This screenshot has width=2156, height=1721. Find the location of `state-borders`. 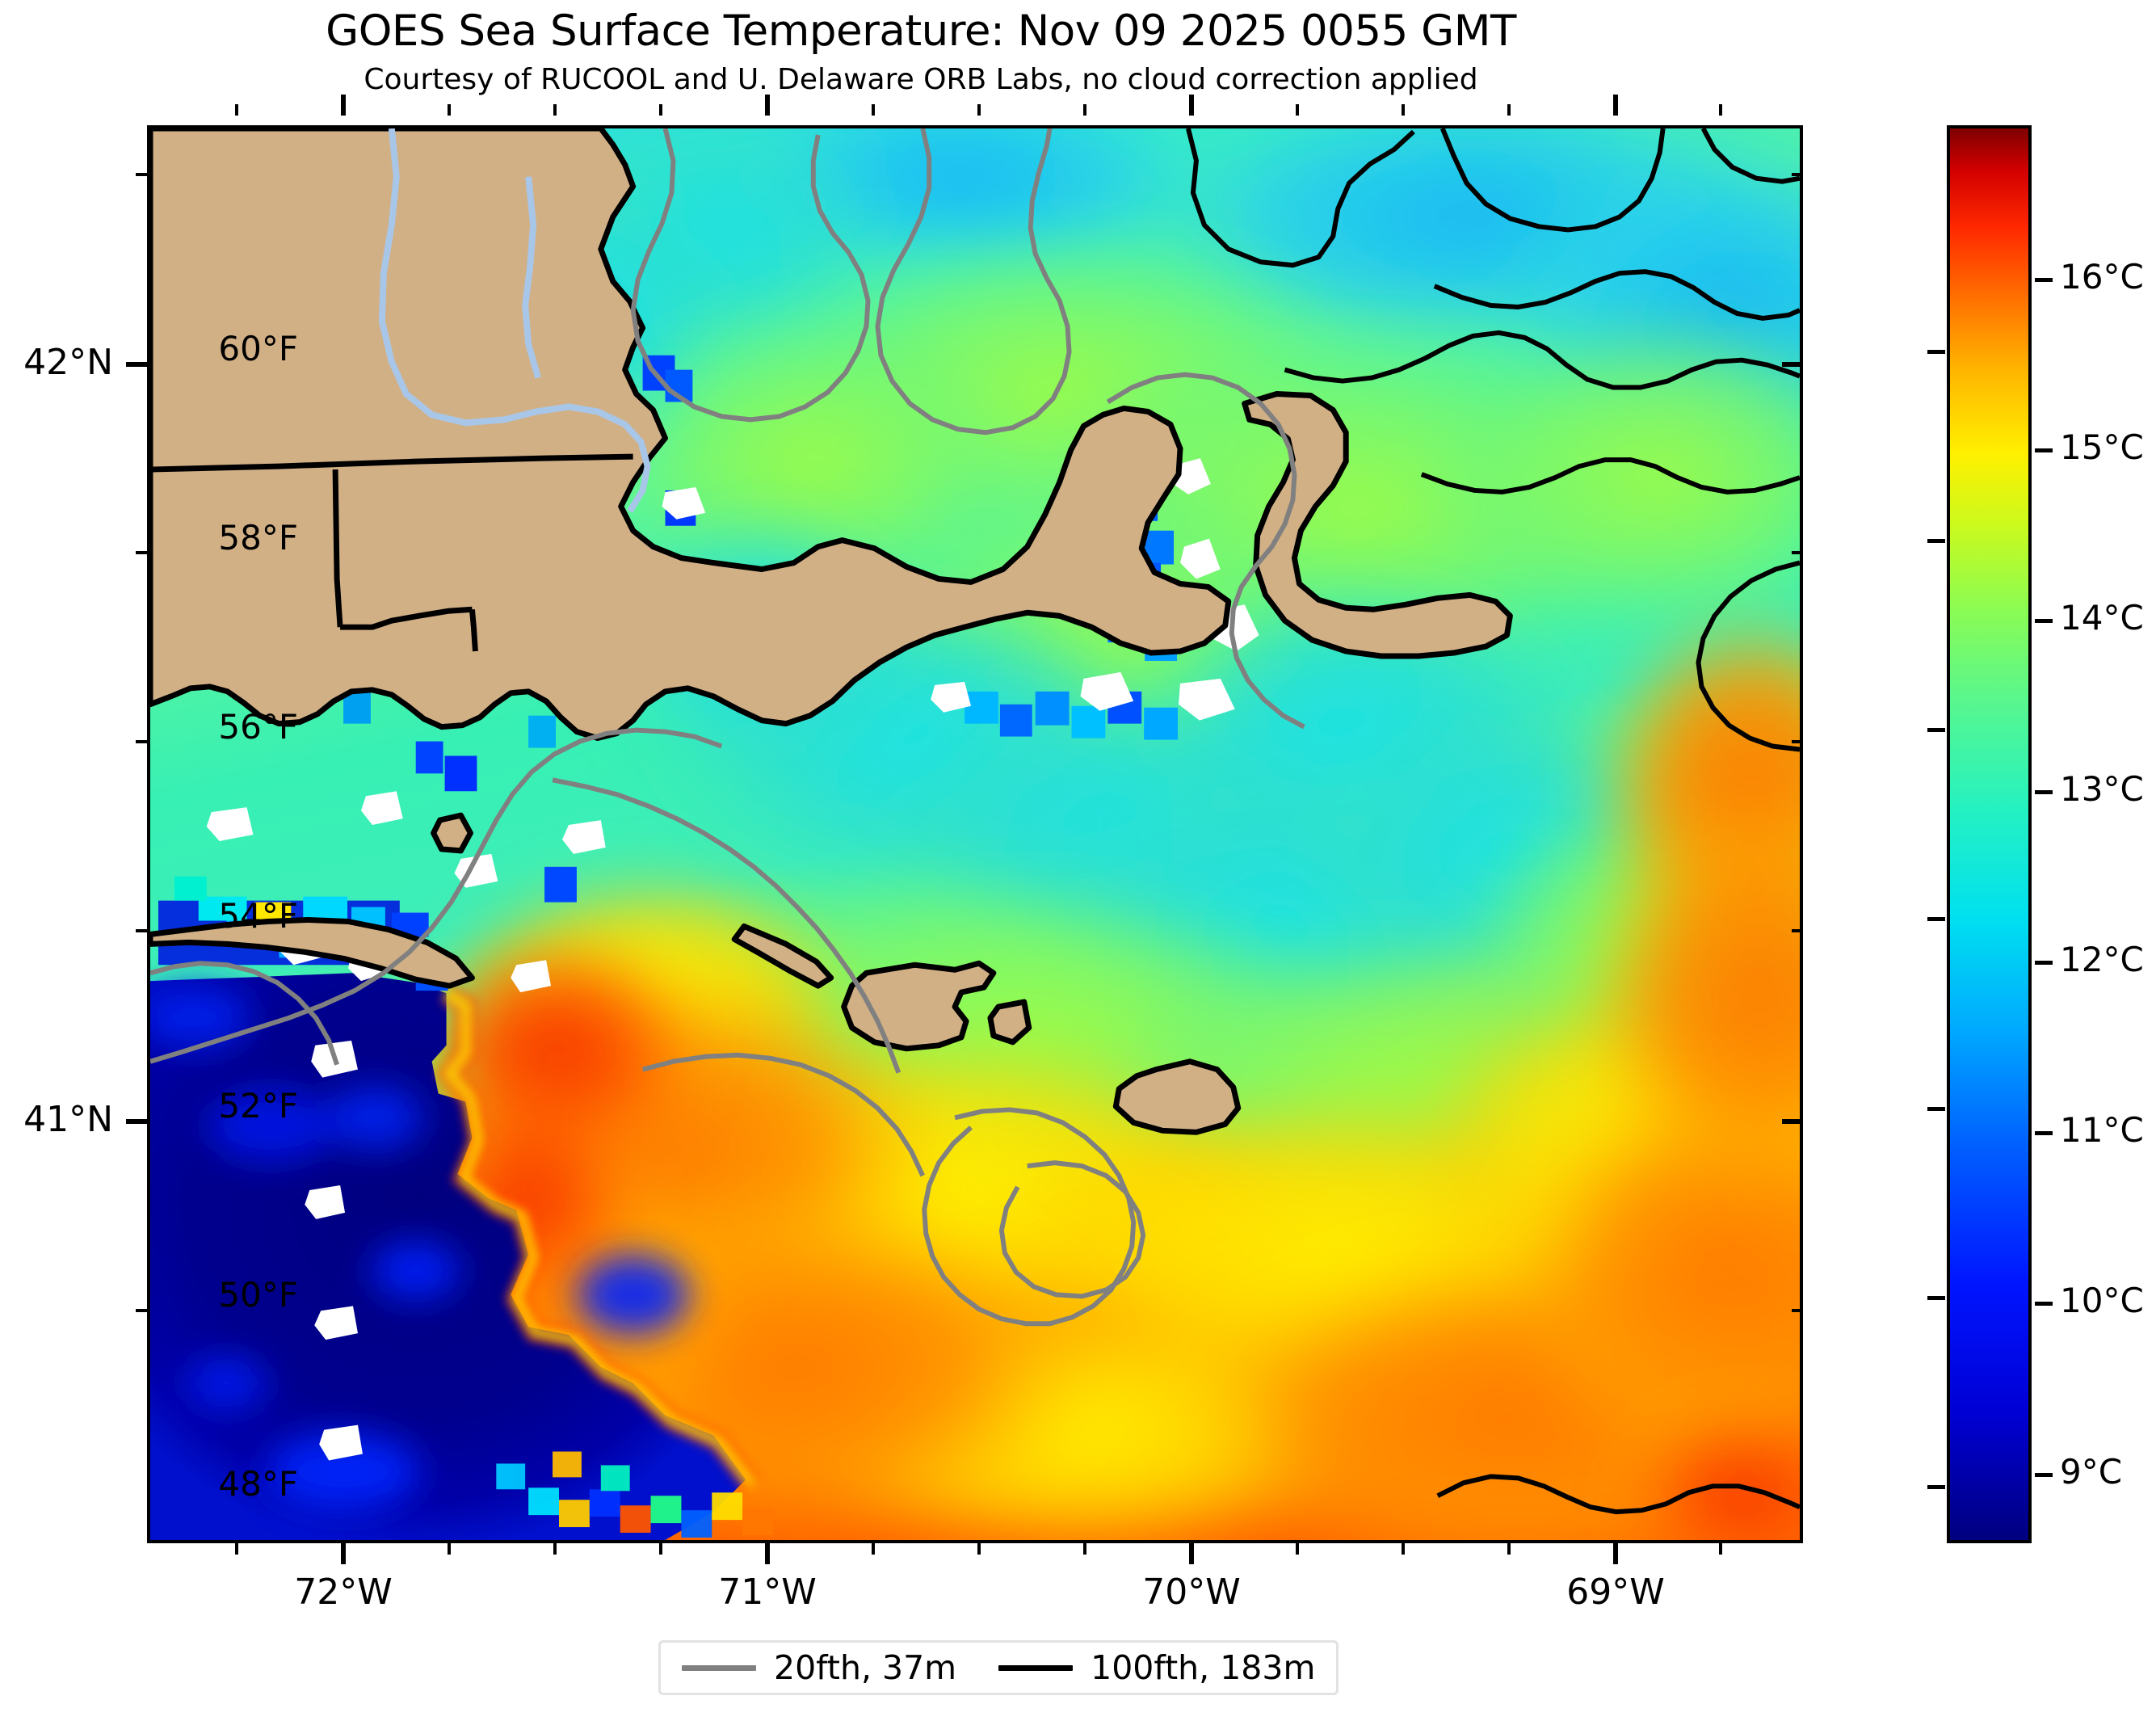

state-borders is located at coordinates (391, 552).